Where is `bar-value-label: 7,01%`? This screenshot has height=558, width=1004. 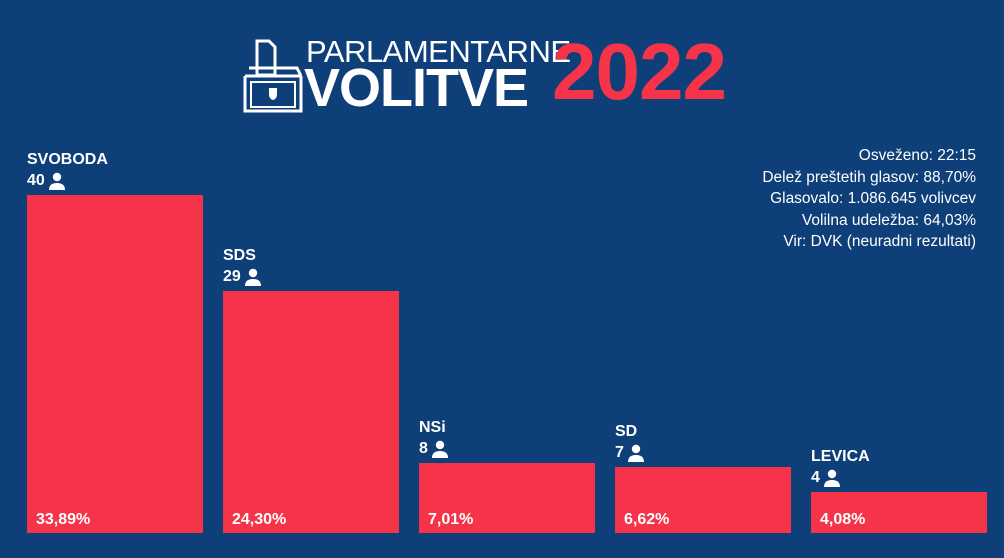 bar-value-label: 7,01% is located at coordinates (451, 519).